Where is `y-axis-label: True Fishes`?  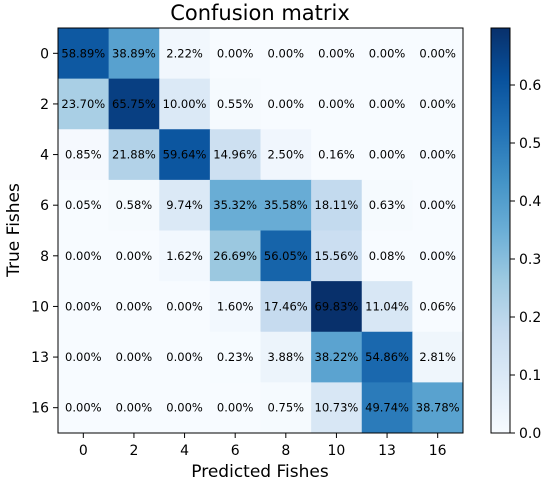
y-axis-label: True Fishes is located at coordinates (14, 230).